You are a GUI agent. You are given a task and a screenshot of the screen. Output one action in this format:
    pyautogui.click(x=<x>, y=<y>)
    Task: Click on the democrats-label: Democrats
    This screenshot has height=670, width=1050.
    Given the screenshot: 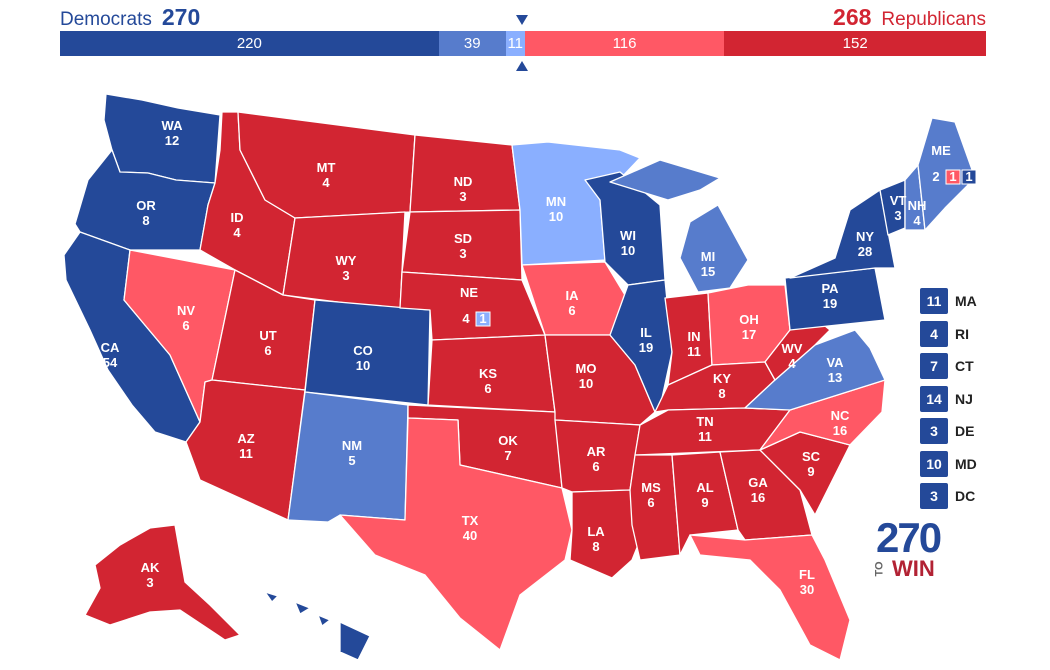 What is the action you would take?
    pyautogui.click(x=106, y=19)
    